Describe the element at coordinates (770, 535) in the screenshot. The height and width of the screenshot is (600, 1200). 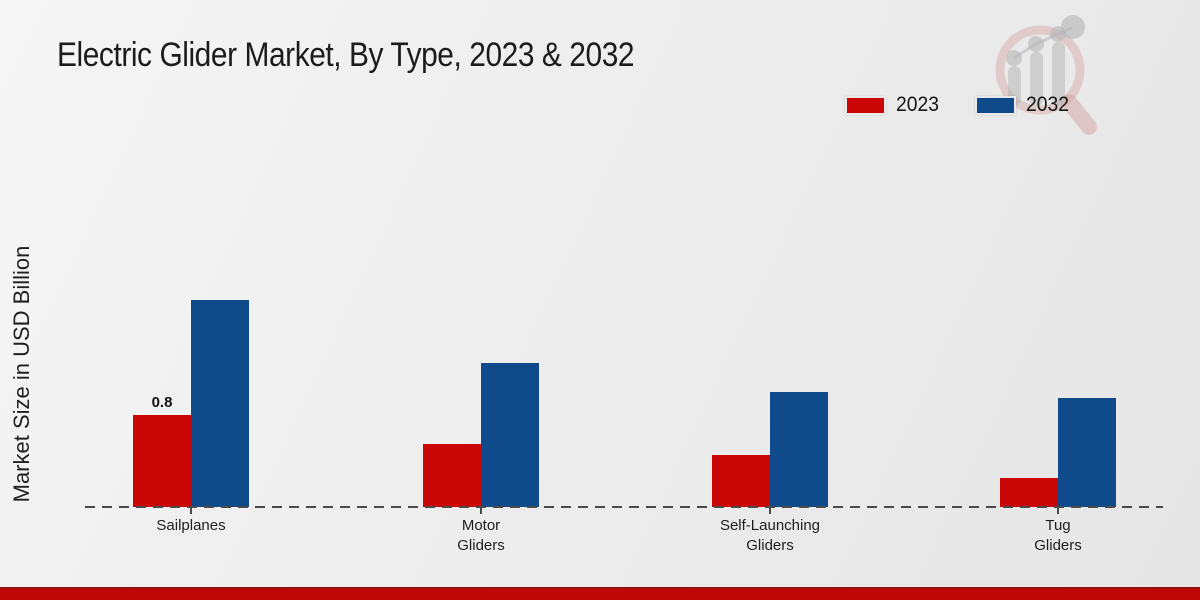
I see `category-label: Self-Launching Gliders` at that location.